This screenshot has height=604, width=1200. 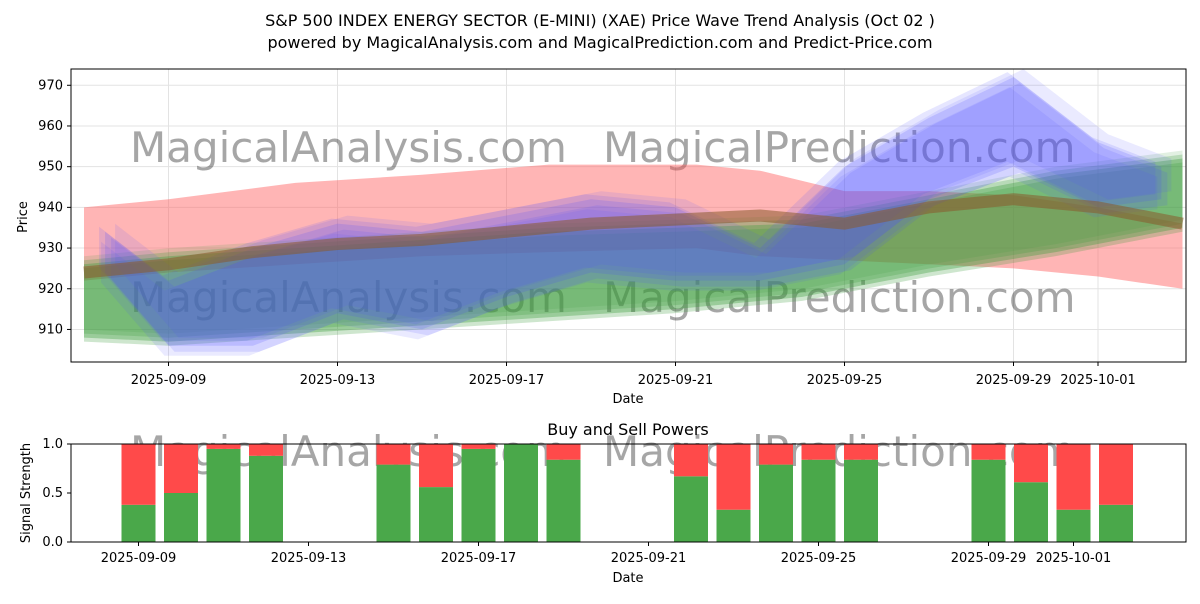 What do you see at coordinates (139, 558) in the screenshot?
I see `signal-x-tick-label: 2025-09-09` at bounding box center [139, 558].